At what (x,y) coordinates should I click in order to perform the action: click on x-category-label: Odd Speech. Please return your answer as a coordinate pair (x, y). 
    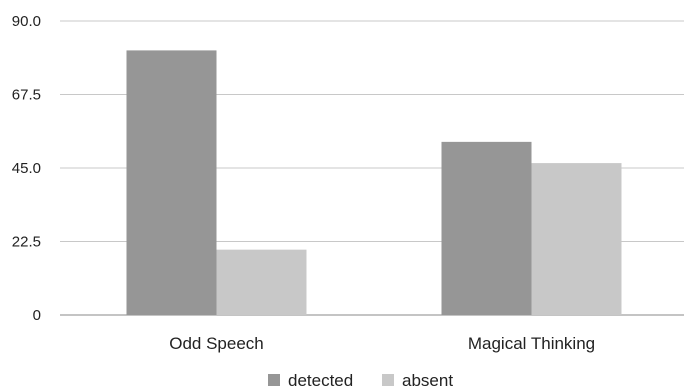
    Looking at the image, I should click on (216, 343).